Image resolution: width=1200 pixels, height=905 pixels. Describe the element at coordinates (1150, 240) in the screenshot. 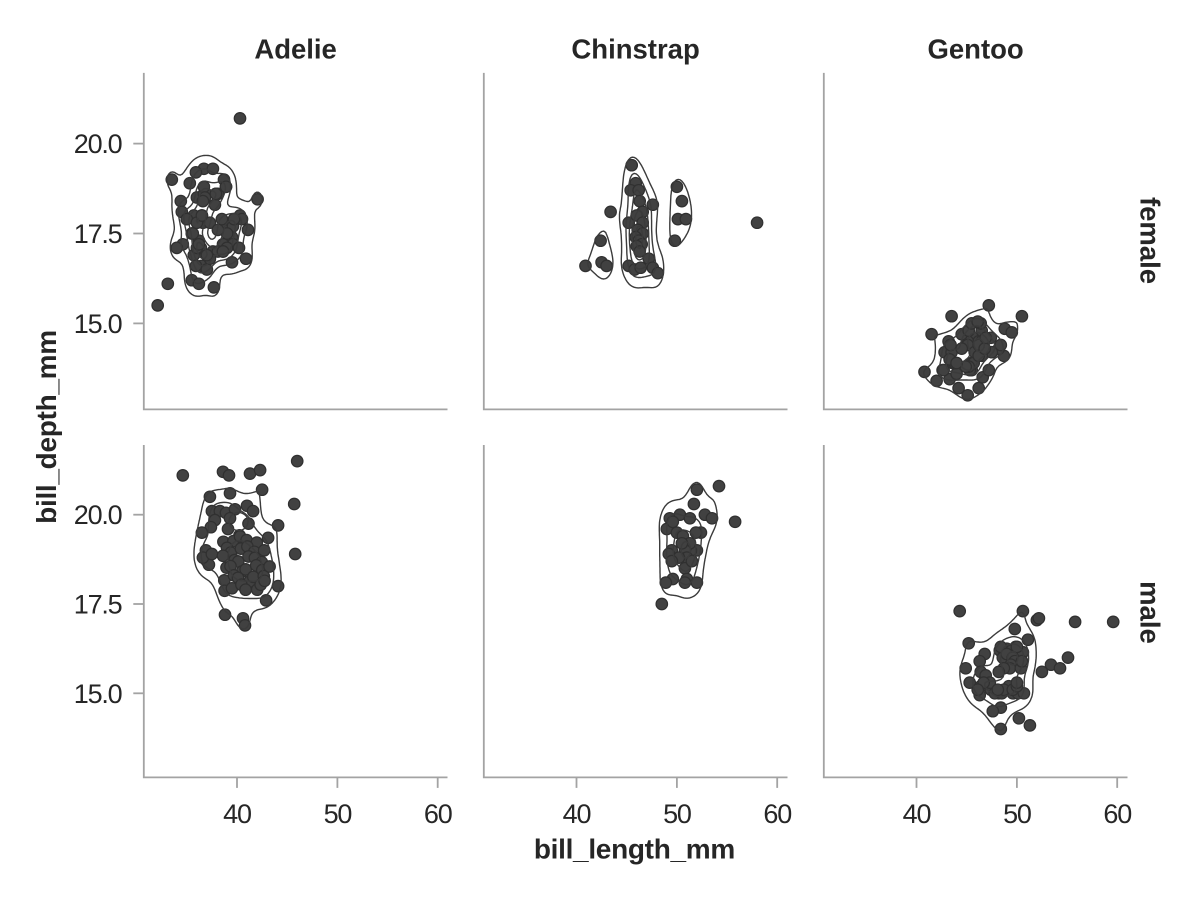

I see `svg-text: female` at that location.